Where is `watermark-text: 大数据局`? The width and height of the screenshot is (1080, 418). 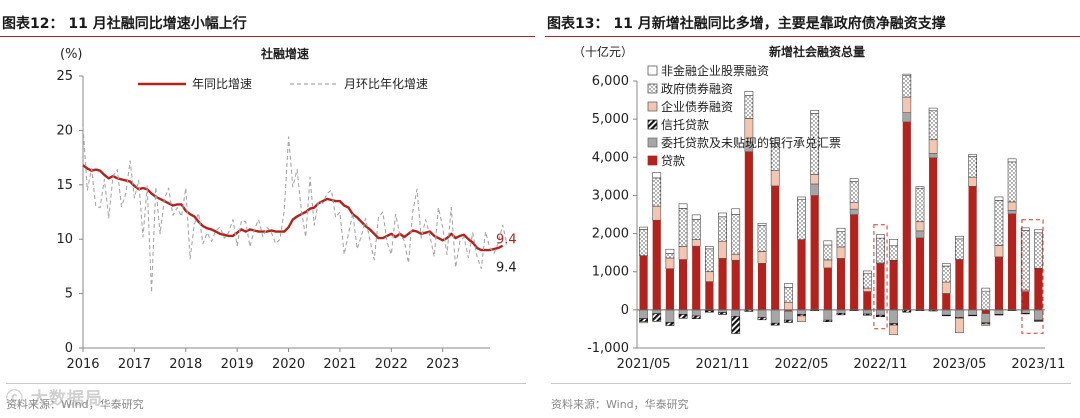
watermark-text: 大数据局 is located at coordinates (66, 399).